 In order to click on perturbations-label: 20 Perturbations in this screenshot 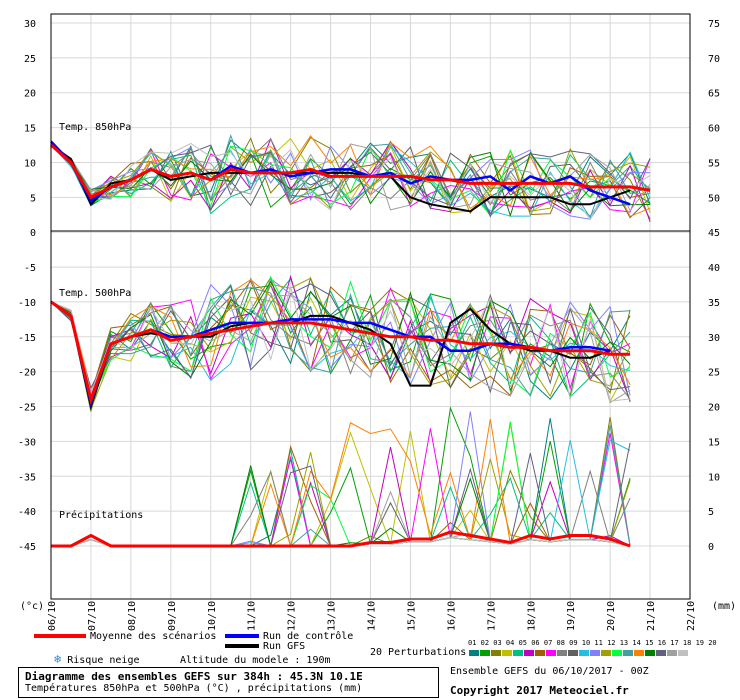, I will do `click(418, 652)`.